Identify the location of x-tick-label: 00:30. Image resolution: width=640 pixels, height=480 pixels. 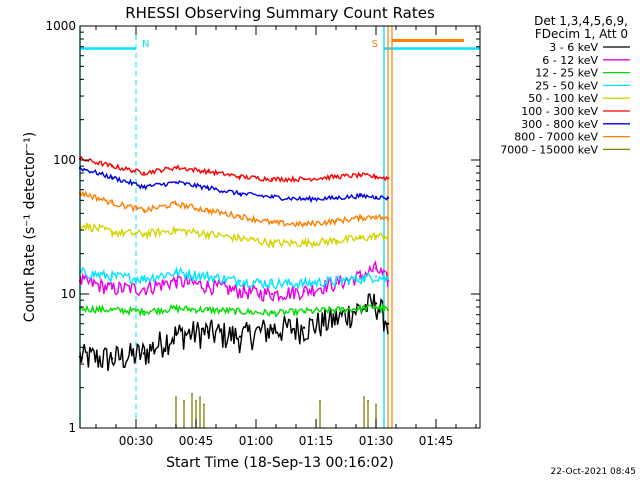
(136, 441).